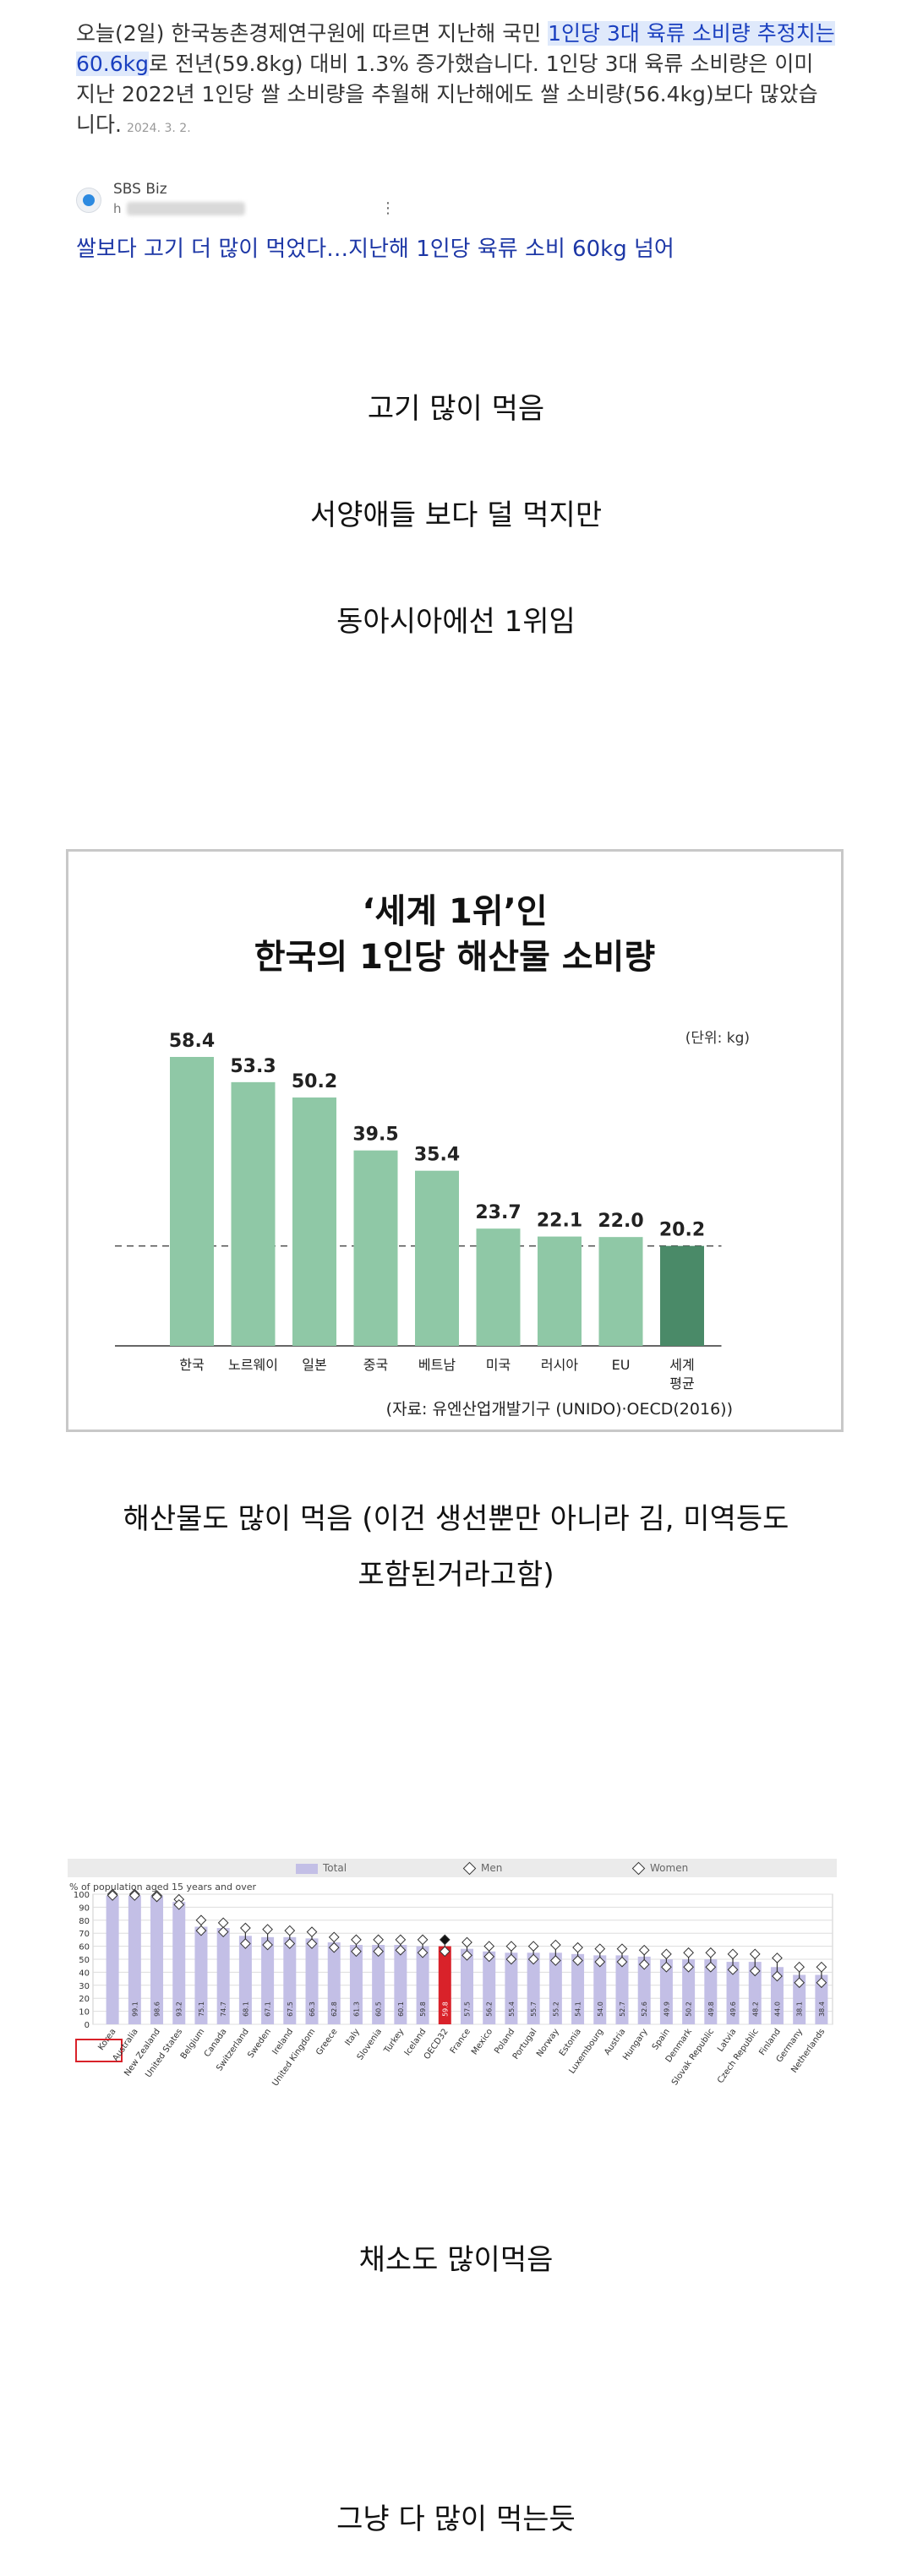 This screenshot has width=912, height=2576. Describe the element at coordinates (548, 2042) in the screenshot. I see `vegetable-category-label: Norway` at that location.